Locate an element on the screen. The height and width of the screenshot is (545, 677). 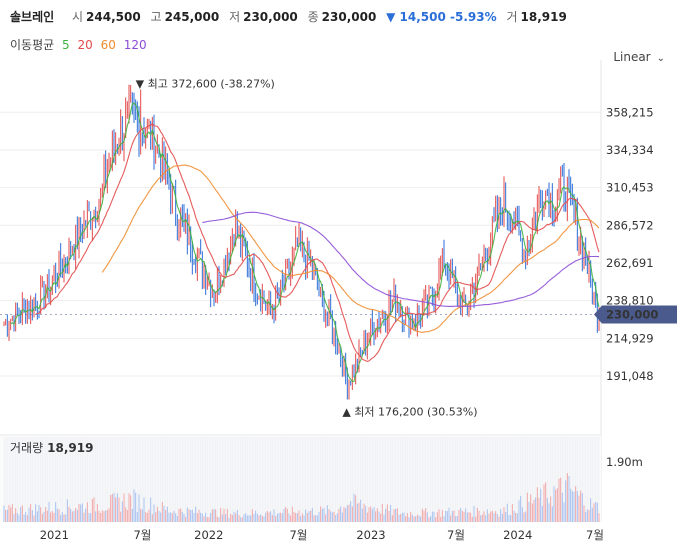
change-value: ▼ 14,500 -5.93% is located at coordinates (441, 17).